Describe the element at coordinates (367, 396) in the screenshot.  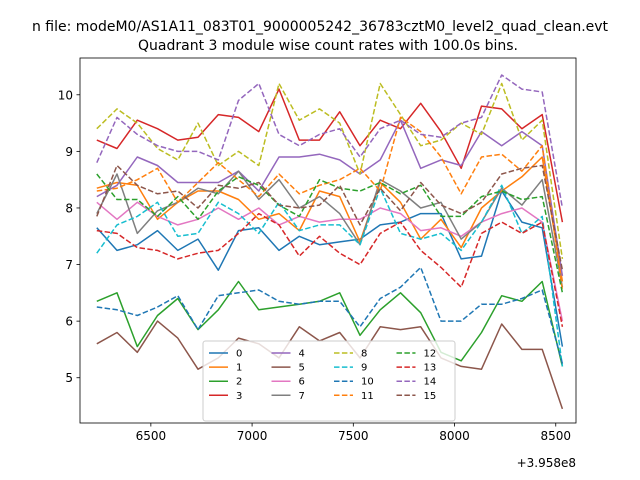
I see `legend-label-11: 11` at that location.